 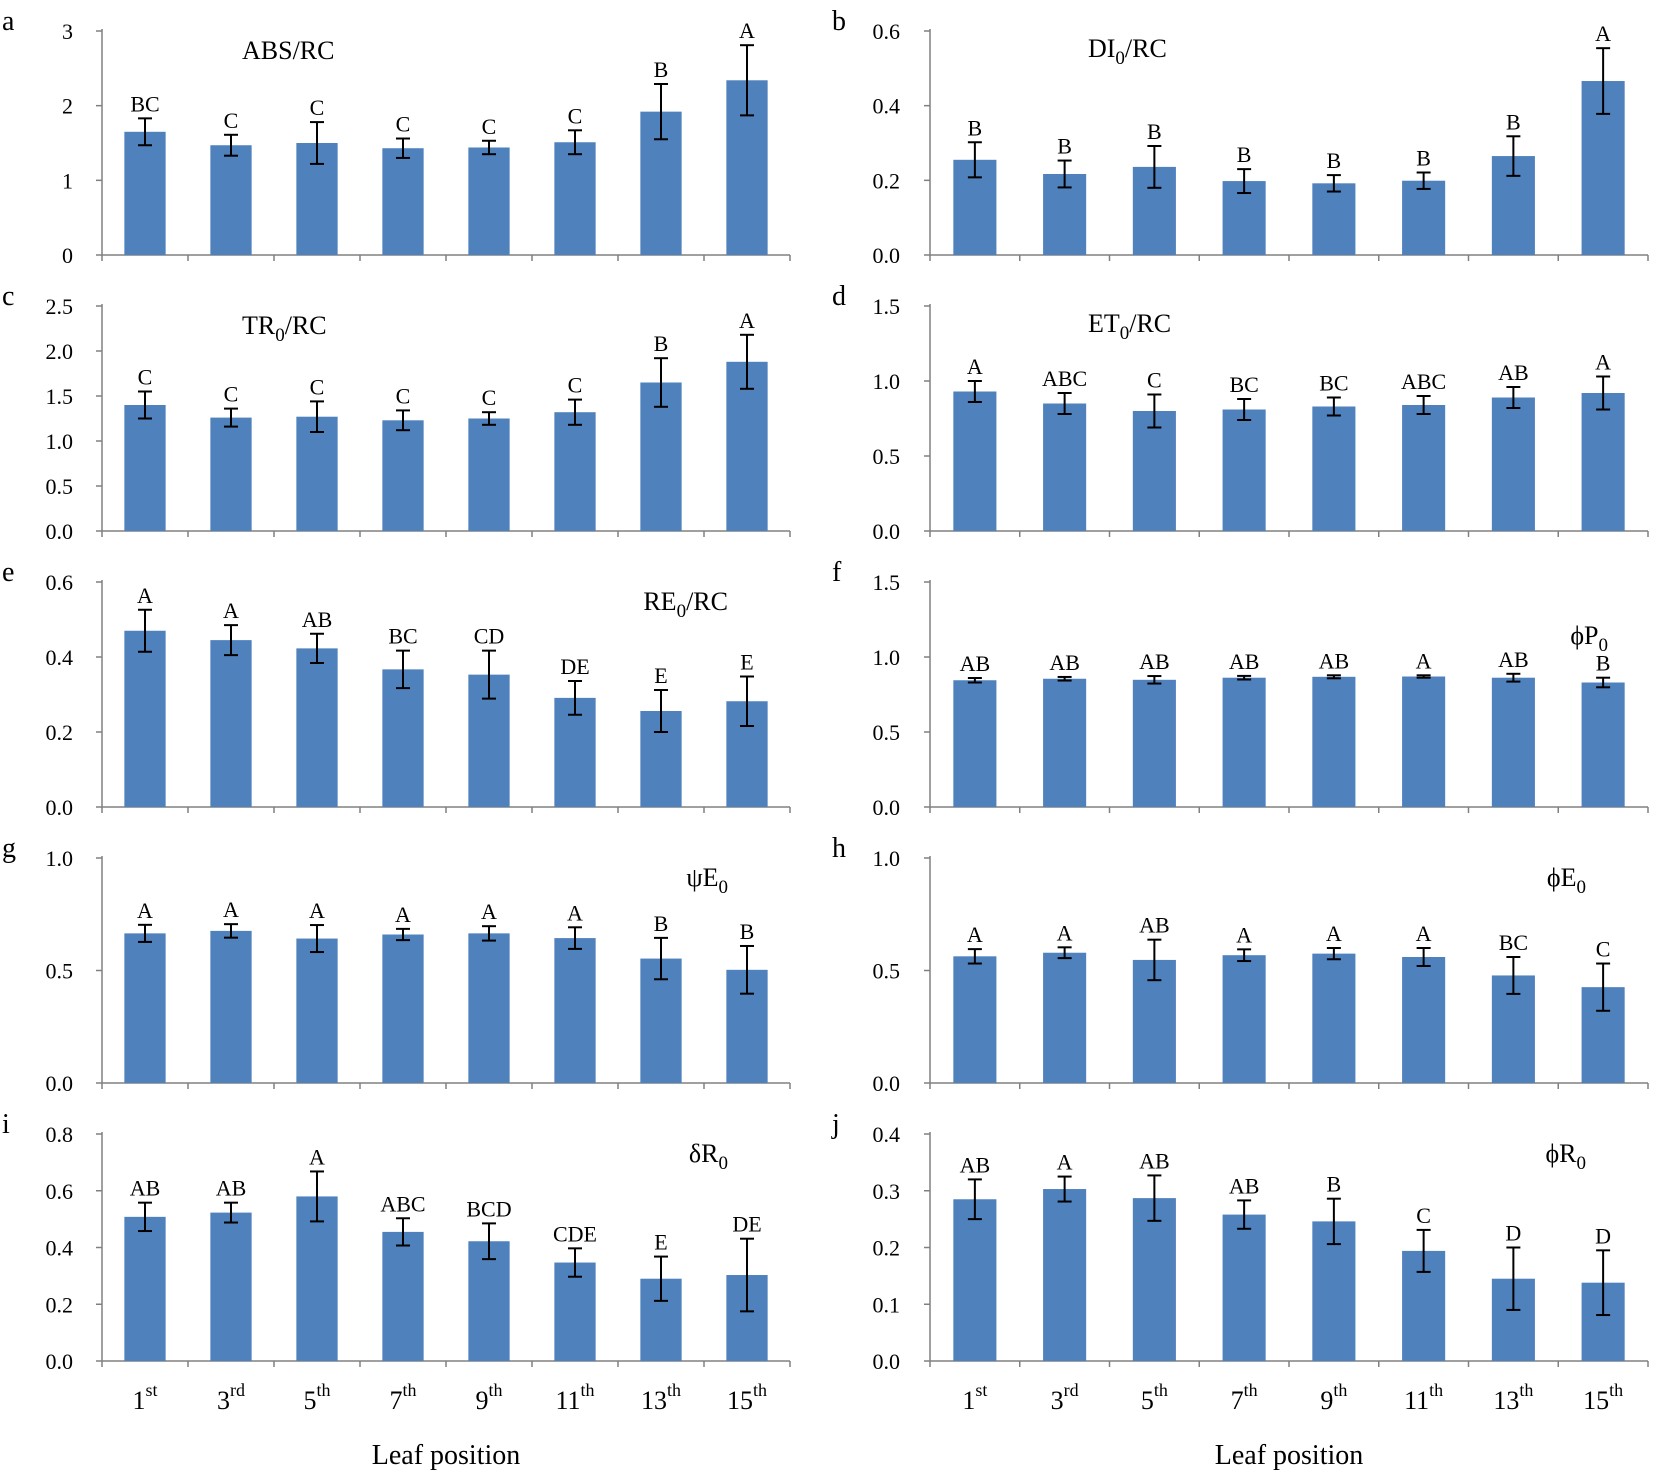 I want to click on category-label: 11th, so click(x=1423, y=1397).